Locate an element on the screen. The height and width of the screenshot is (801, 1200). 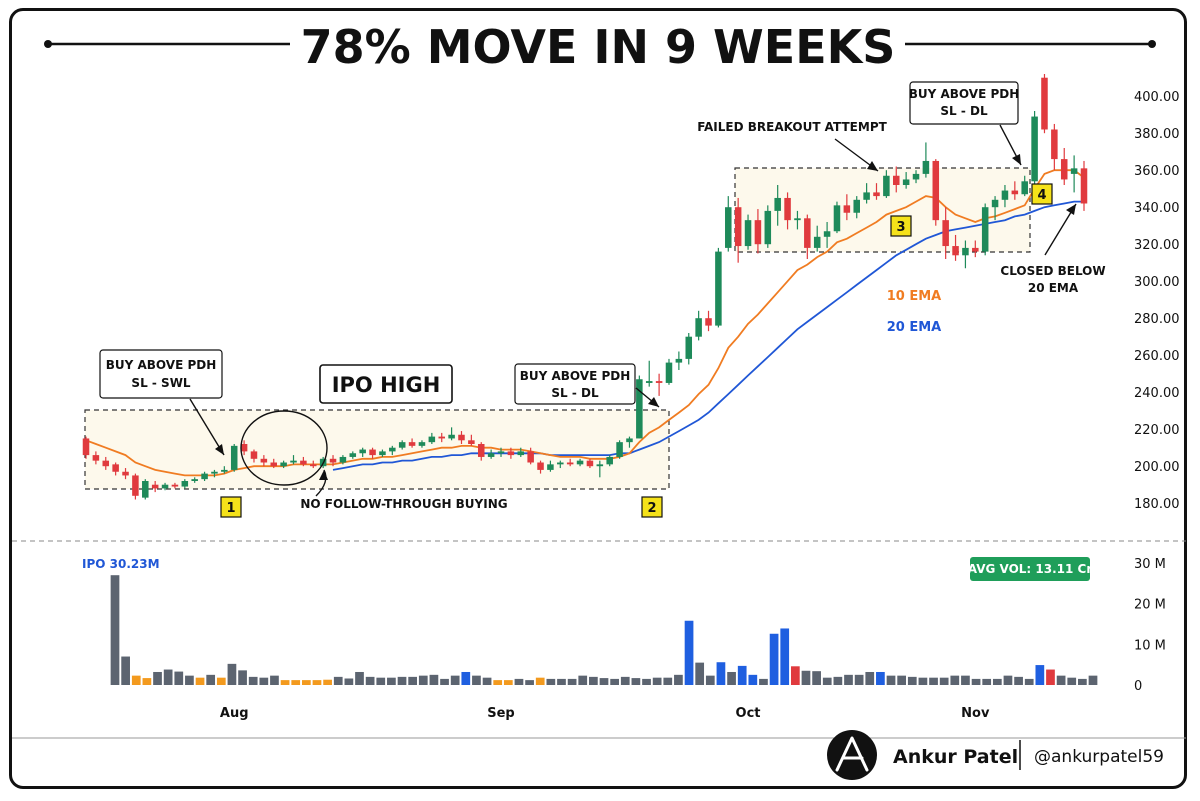
annotation-buy-pdh-1: BUY ABOVE PDH SL - SWL is located at coordinates (162, 402).